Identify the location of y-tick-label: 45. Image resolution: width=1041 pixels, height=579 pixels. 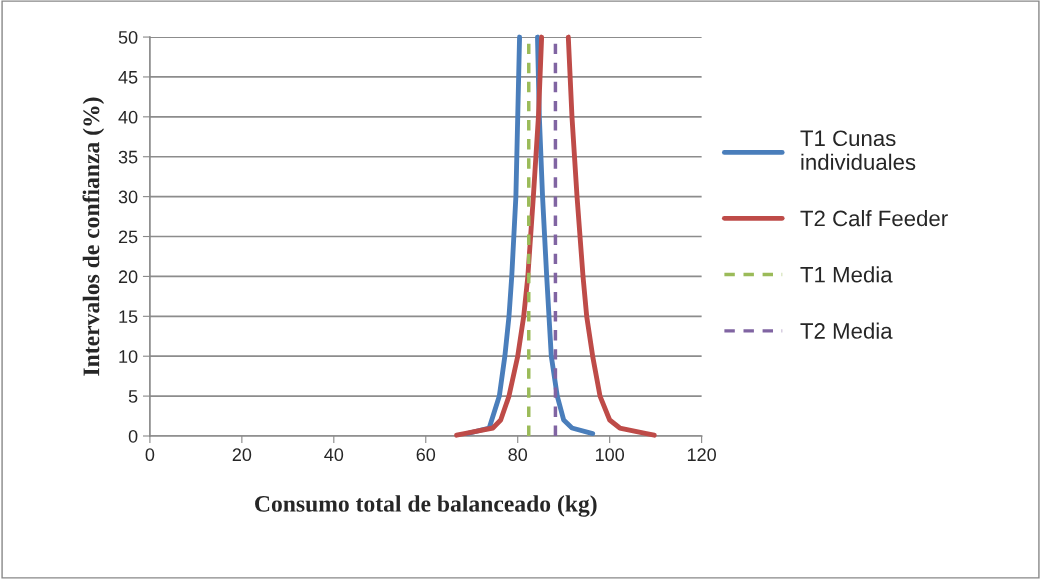
(128, 77).